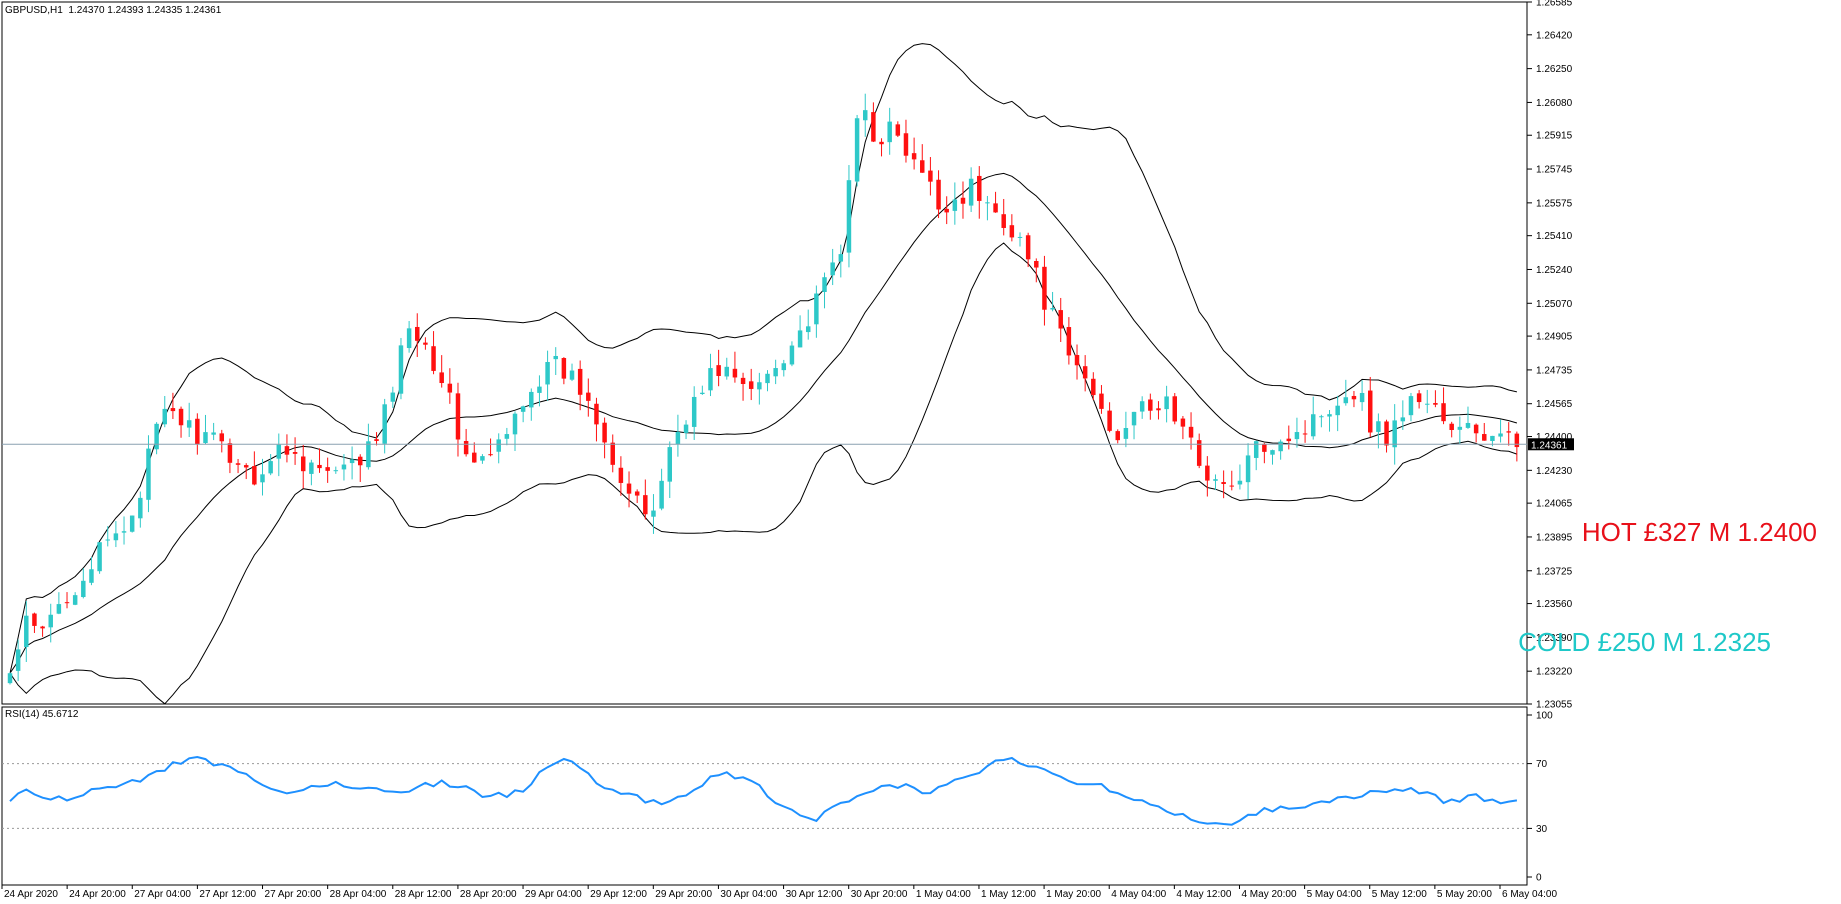 The width and height of the screenshot is (1841, 904). What do you see at coordinates (618, 894) in the screenshot?
I see `x-tick-label: 29 Apr 12:00` at bounding box center [618, 894].